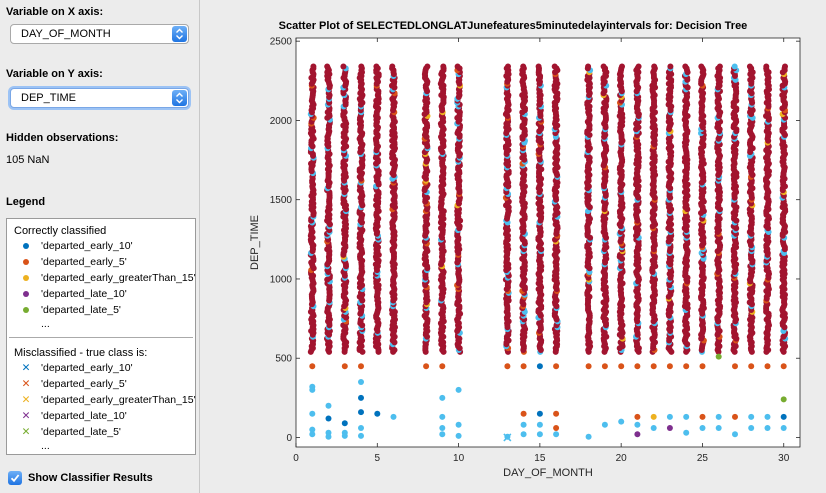  What do you see at coordinates (540, 458) in the screenshot?
I see `x-tick-label: 15` at bounding box center [540, 458].